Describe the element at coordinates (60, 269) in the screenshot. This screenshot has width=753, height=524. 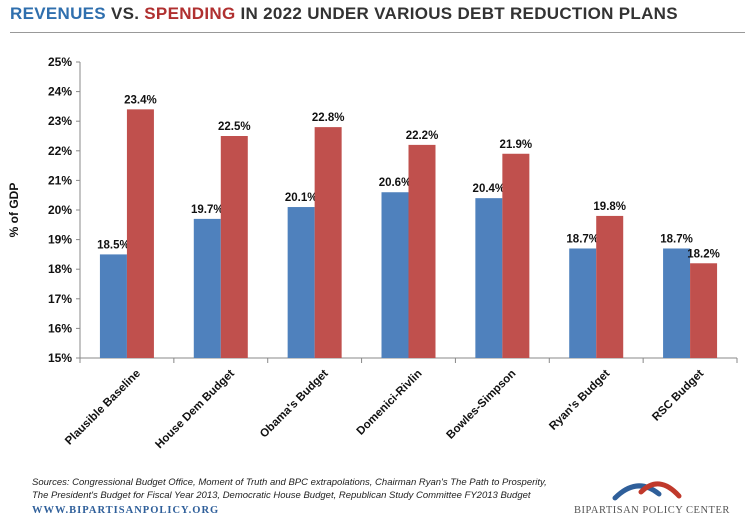
I see `y-tick-label: 18%` at that location.